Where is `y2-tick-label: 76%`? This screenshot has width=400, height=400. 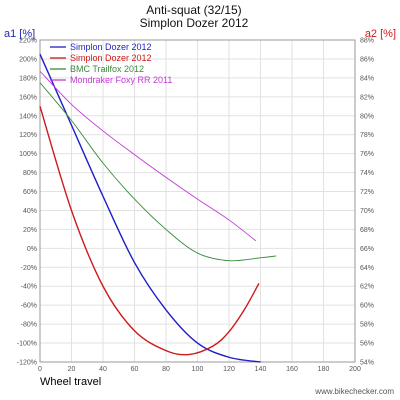
y2-tick-label: 76% is located at coordinates (367, 154).